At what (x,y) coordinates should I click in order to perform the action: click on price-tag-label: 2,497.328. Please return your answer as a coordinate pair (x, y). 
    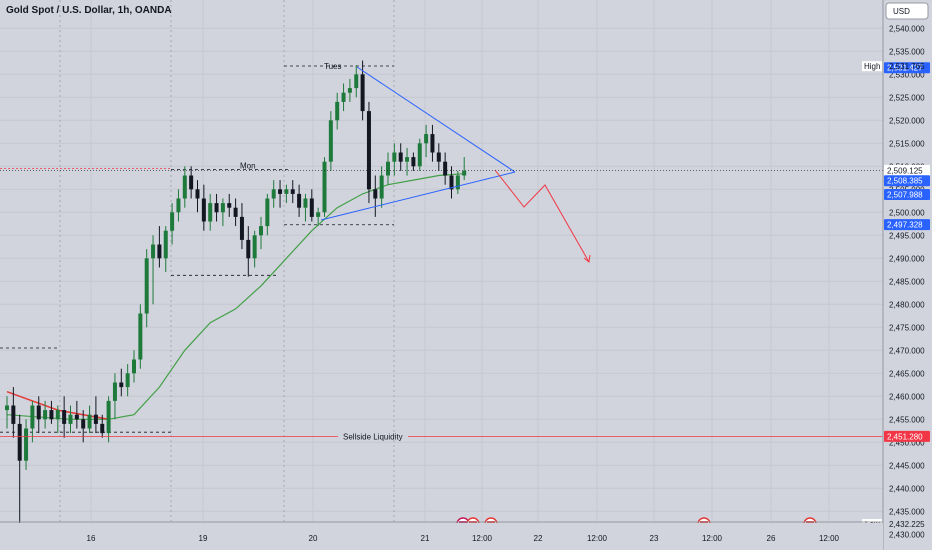
    Looking at the image, I should click on (905, 225).